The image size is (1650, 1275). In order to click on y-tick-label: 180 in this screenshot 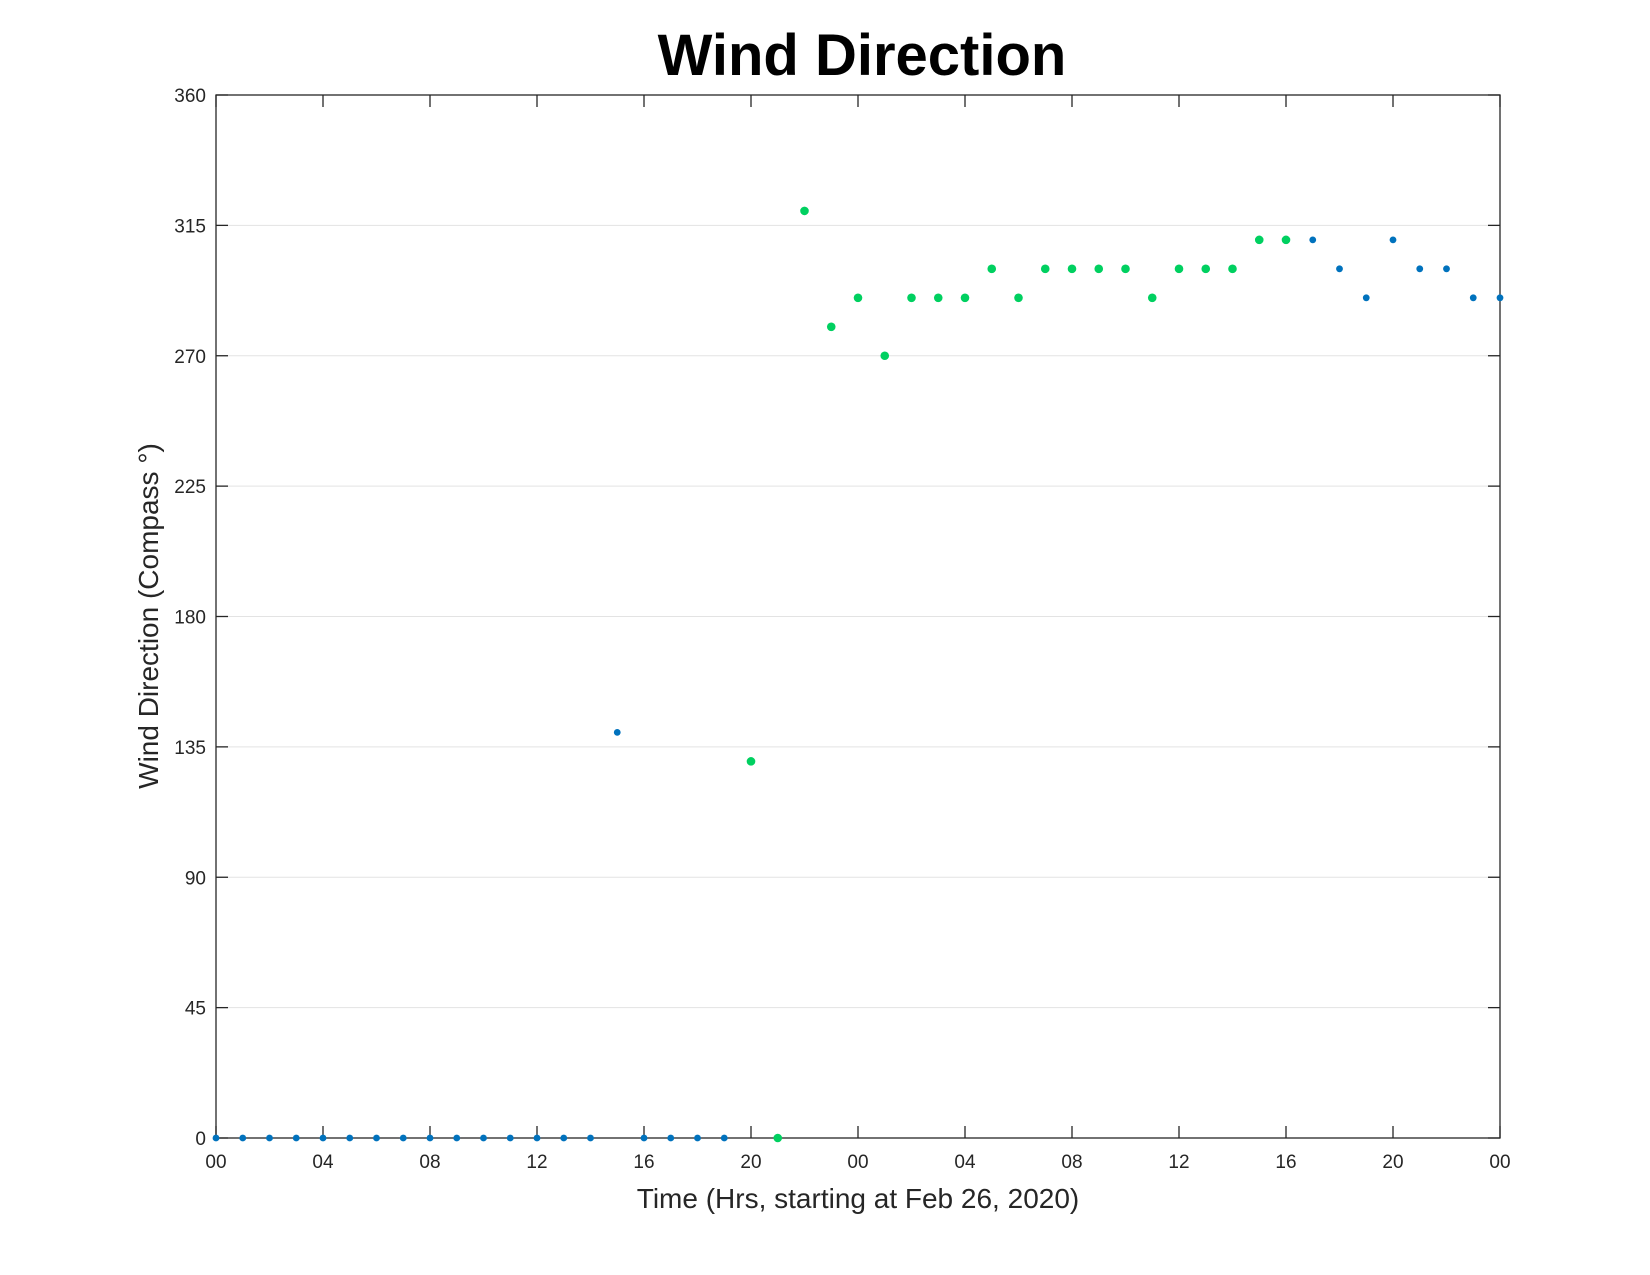, I will do `click(190, 618)`.